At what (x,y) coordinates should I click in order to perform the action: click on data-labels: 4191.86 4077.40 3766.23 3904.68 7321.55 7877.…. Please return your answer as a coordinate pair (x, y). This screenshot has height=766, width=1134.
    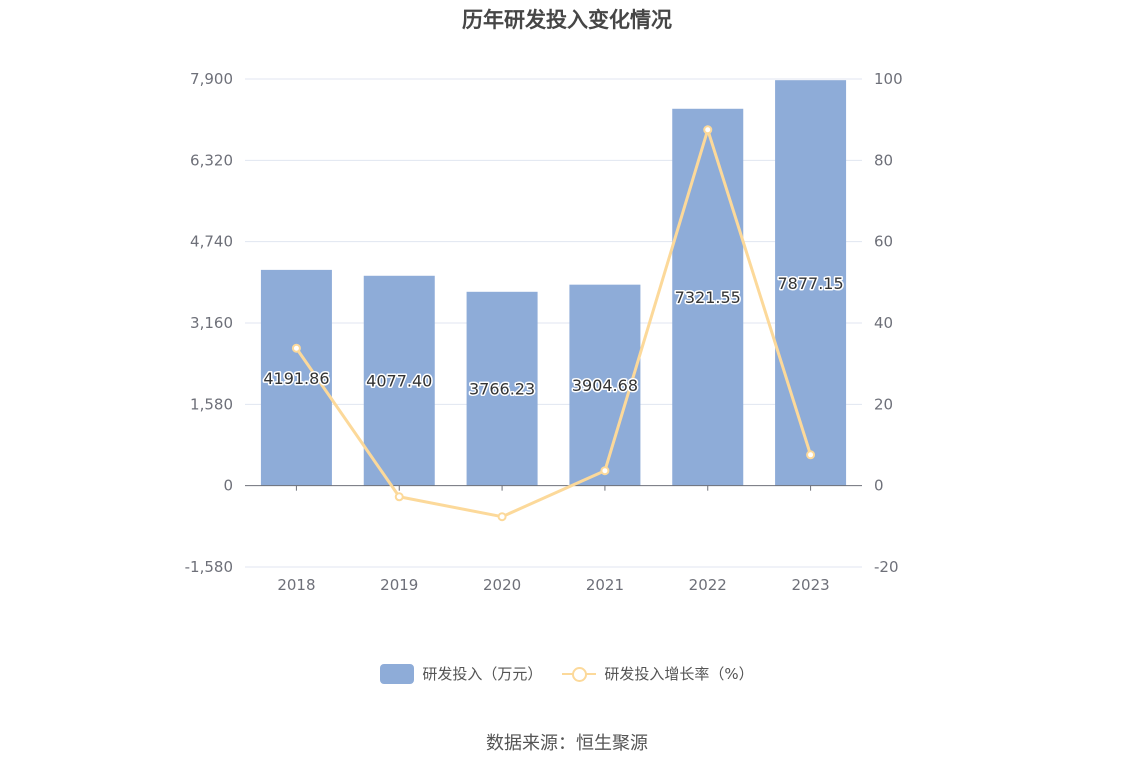
    Looking at the image, I should click on (553, 336).